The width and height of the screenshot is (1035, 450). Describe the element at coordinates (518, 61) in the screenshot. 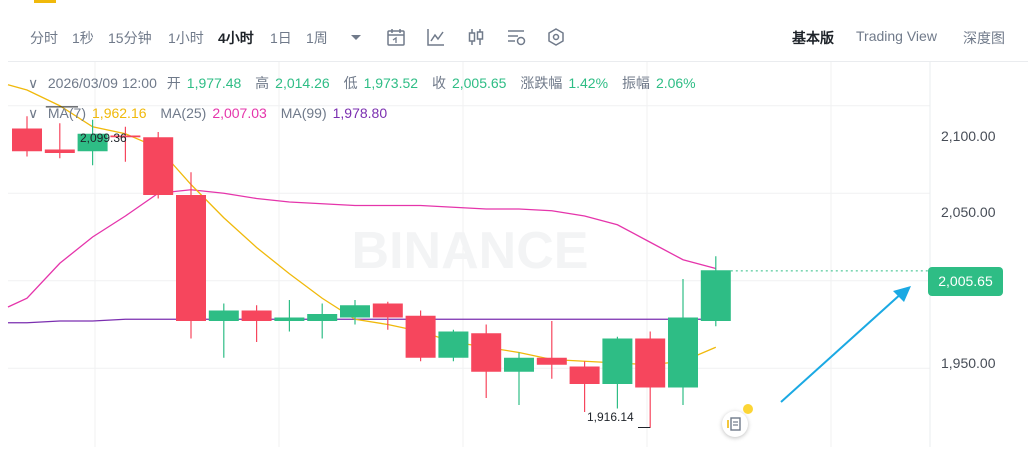

I see `toolbar-divider` at that location.